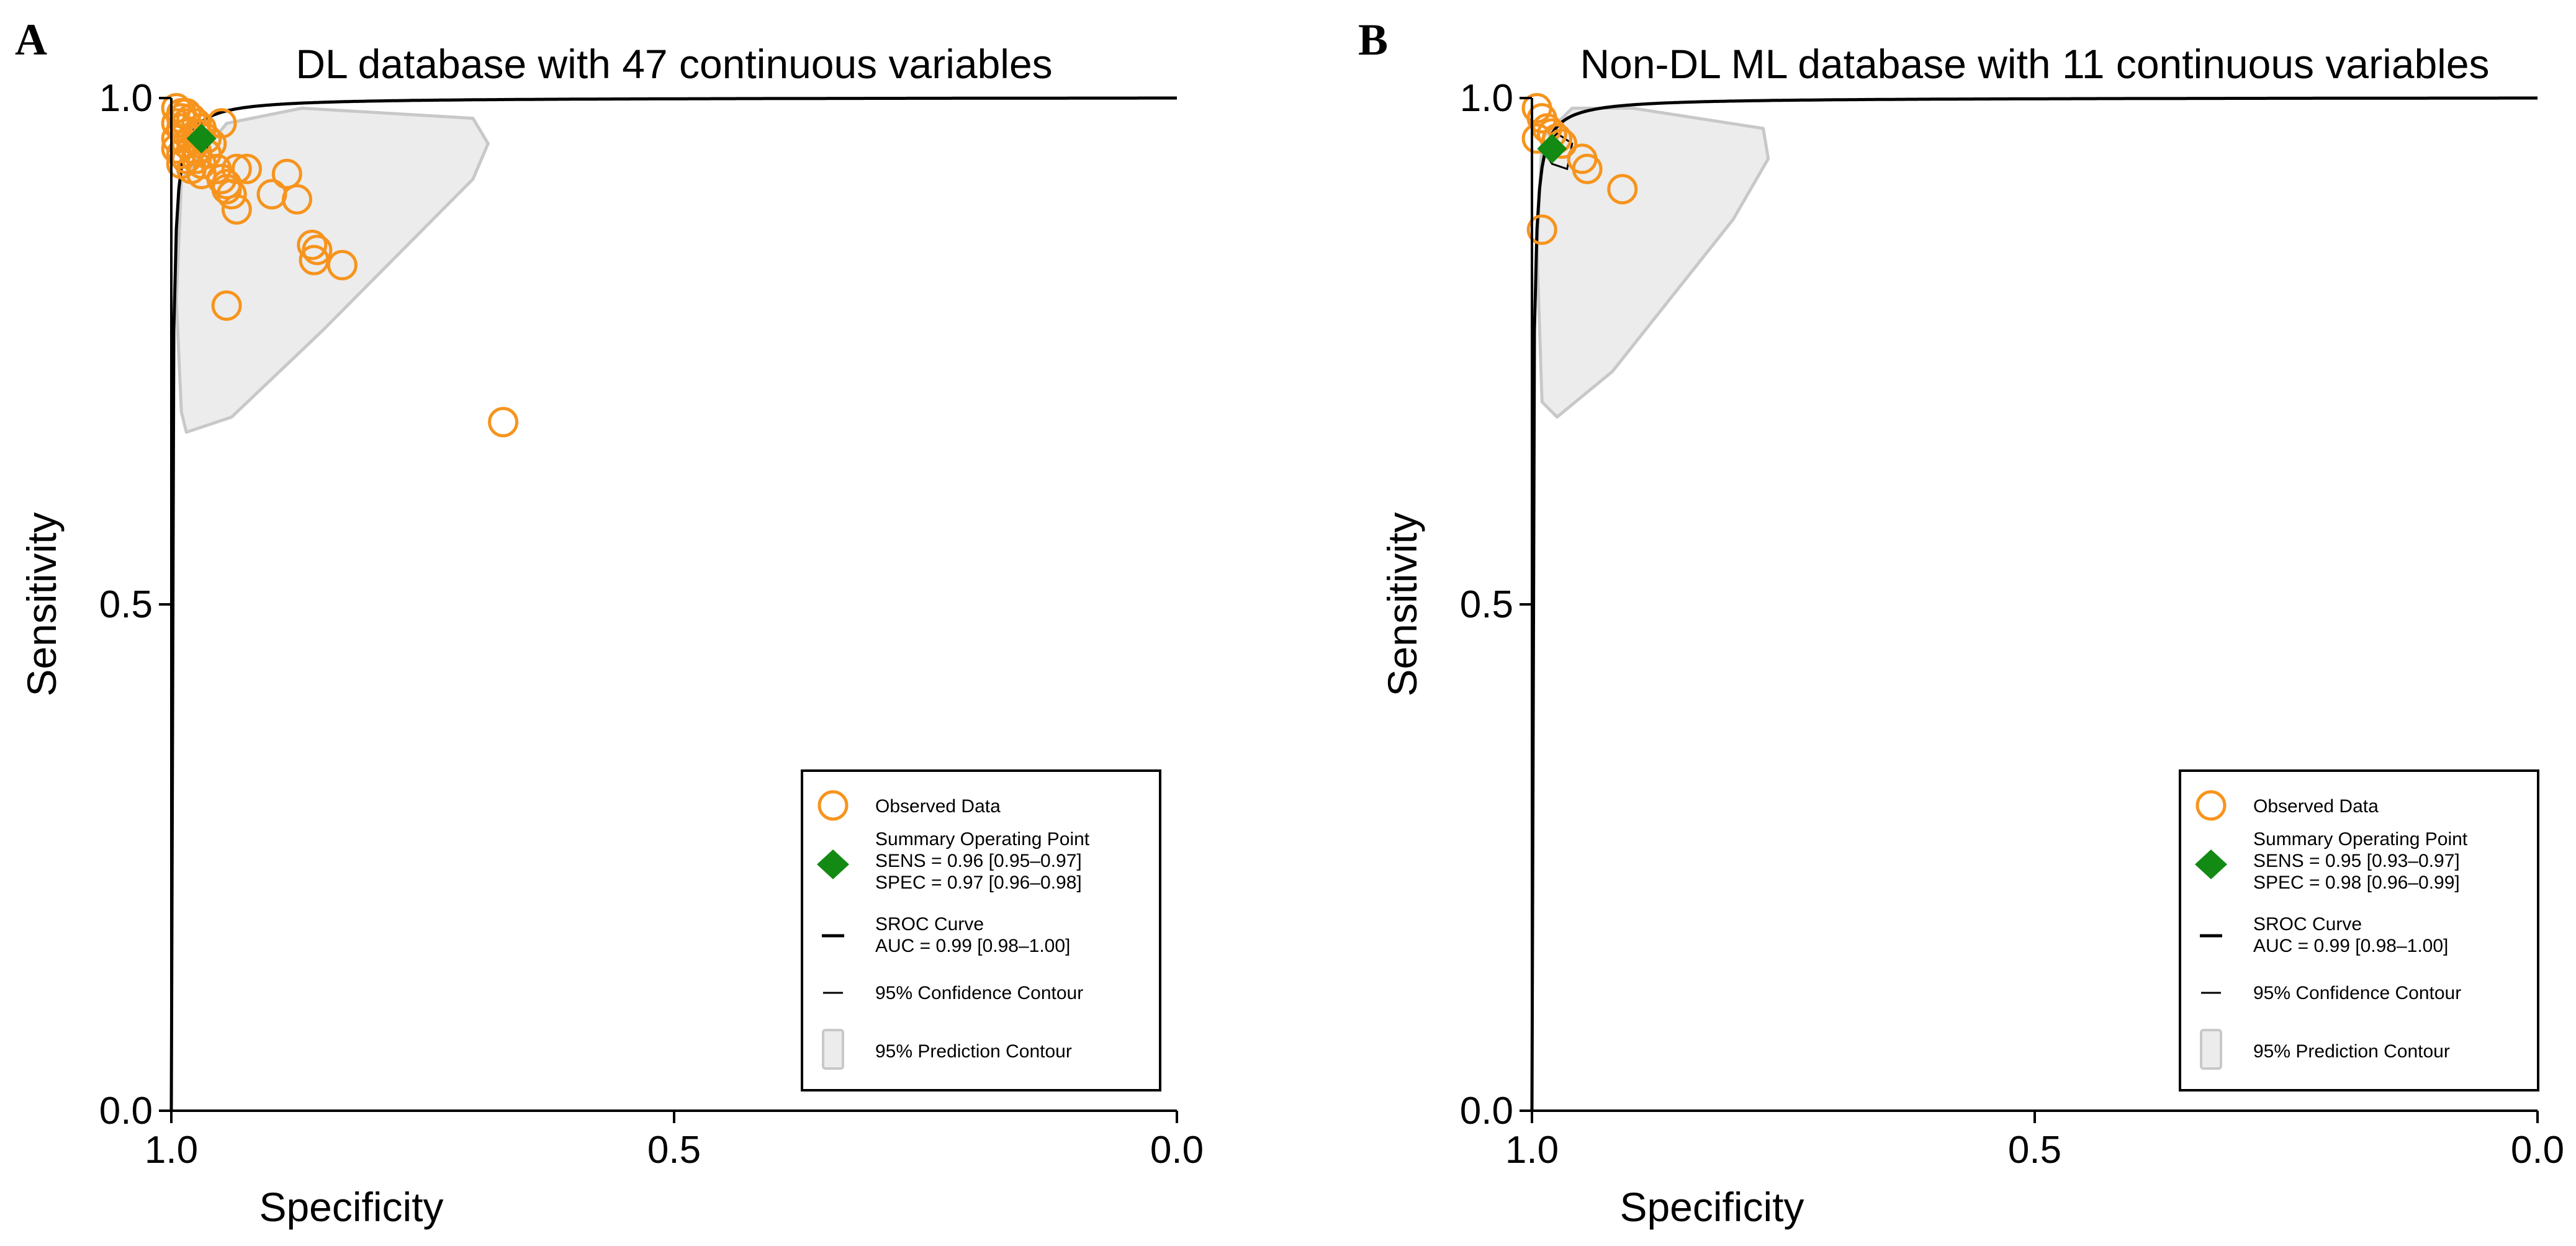 The width and height of the screenshot is (2576, 1246). Describe the element at coordinates (673, 64) in the screenshot. I see `chart-title: DL database with 47 continuous variables` at that location.